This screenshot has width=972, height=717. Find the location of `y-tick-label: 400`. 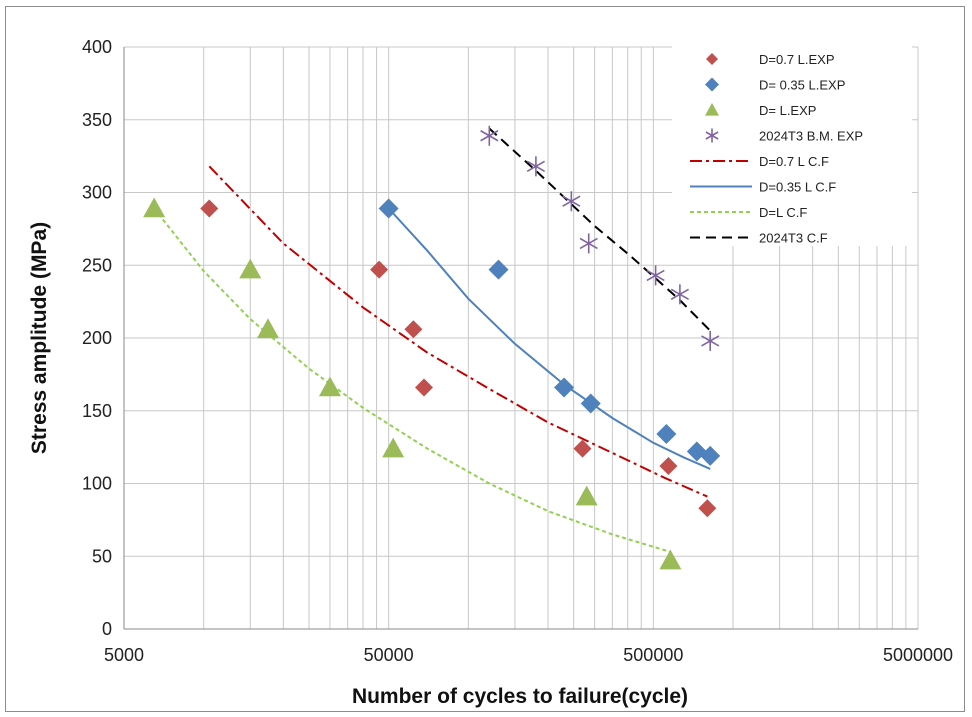

y-tick-label: 400 is located at coordinates (97, 47).